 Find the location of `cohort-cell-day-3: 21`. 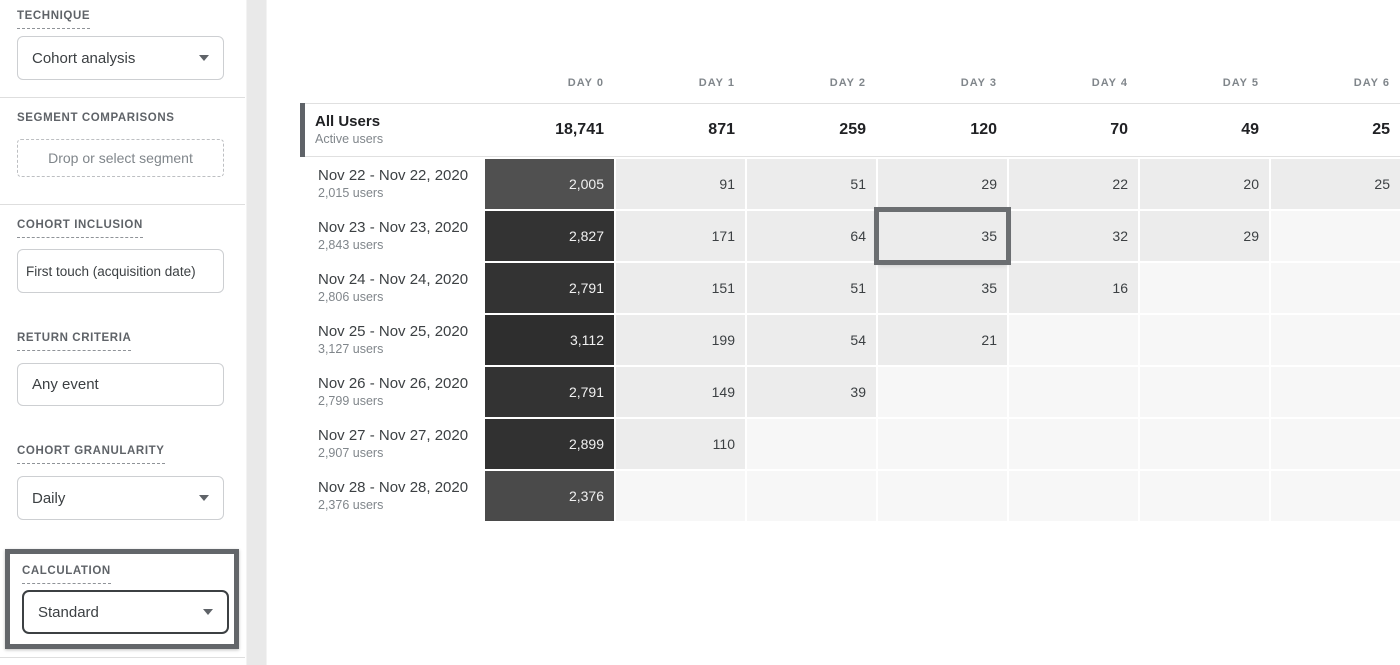

cohort-cell-day-3: 21 is located at coordinates (942, 340).